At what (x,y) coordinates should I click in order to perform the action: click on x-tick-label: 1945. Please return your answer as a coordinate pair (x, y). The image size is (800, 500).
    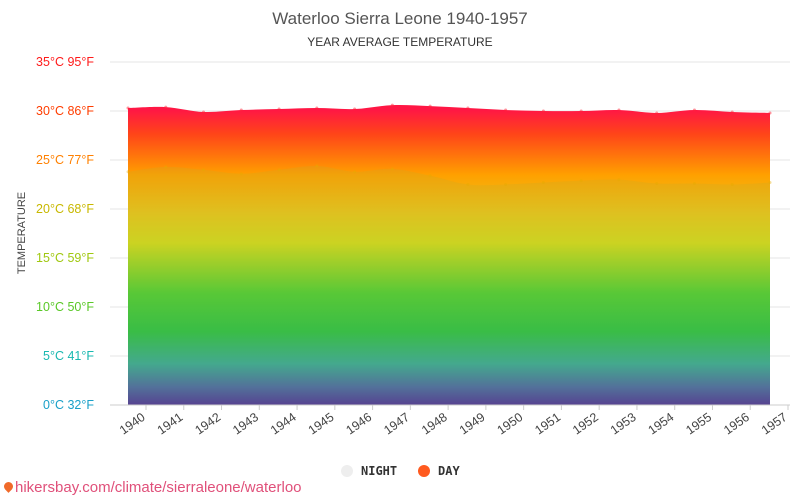
    Looking at the image, I should click on (321, 423).